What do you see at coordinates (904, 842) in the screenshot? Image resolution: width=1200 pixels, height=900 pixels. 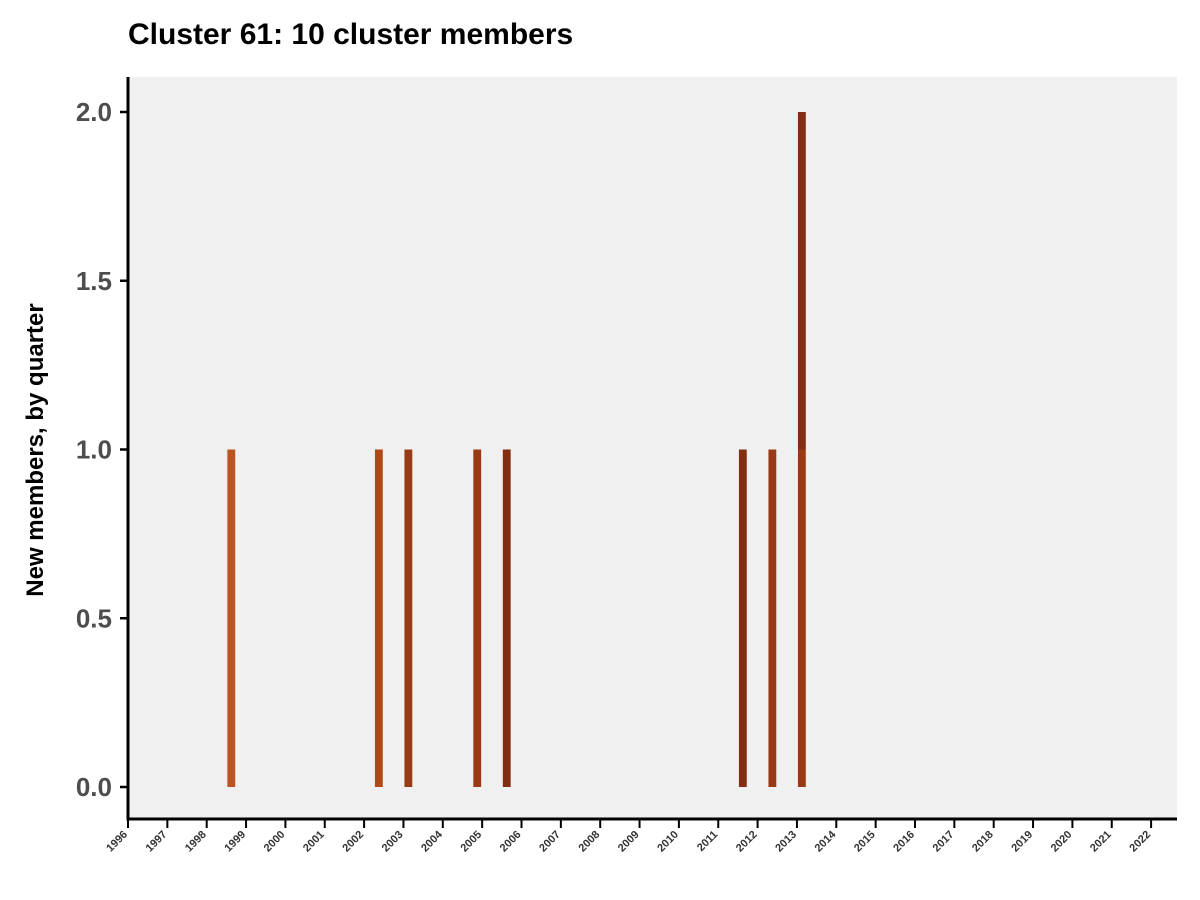 I see `x-tick-label: 2016` at bounding box center [904, 842].